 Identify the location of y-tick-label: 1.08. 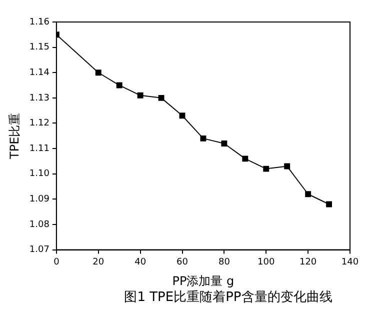
(39, 225).